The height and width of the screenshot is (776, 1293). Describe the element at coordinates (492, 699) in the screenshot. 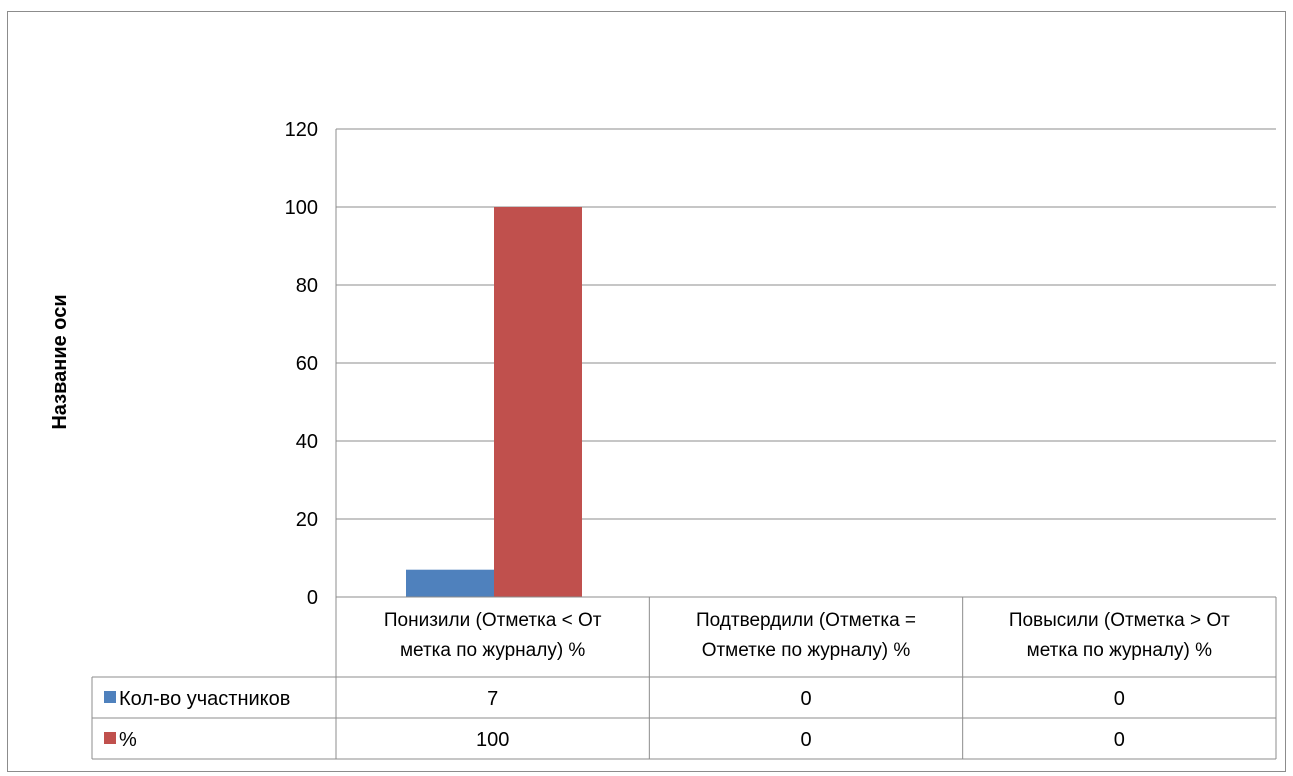

I see `table-cell-value: 7` at that location.